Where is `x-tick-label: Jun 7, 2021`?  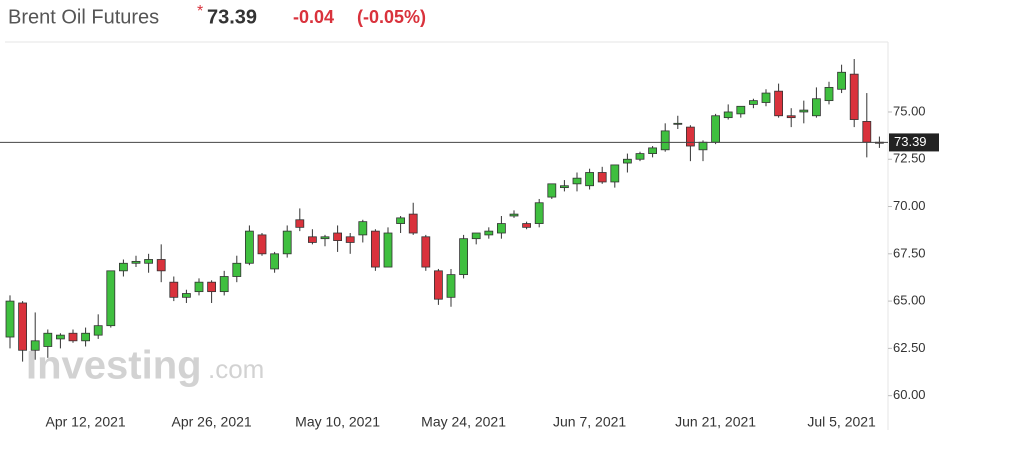 x-tick-label: Jun 7, 2021 is located at coordinates (589, 422).